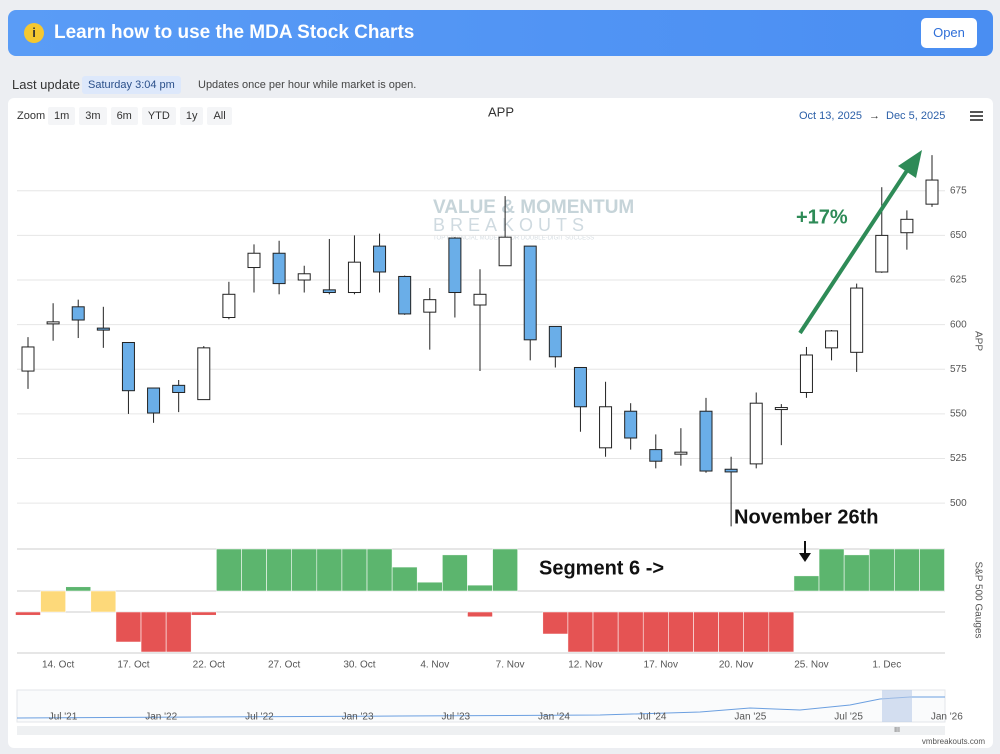 This screenshot has width=1000, height=754. I want to click on watermark: VALUE & MOMENTUM, so click(533, 207).